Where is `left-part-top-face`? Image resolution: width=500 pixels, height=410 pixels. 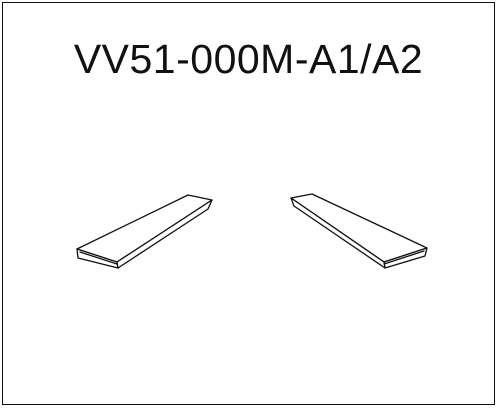
left-part-top-face is located at coordinates (144, 228).